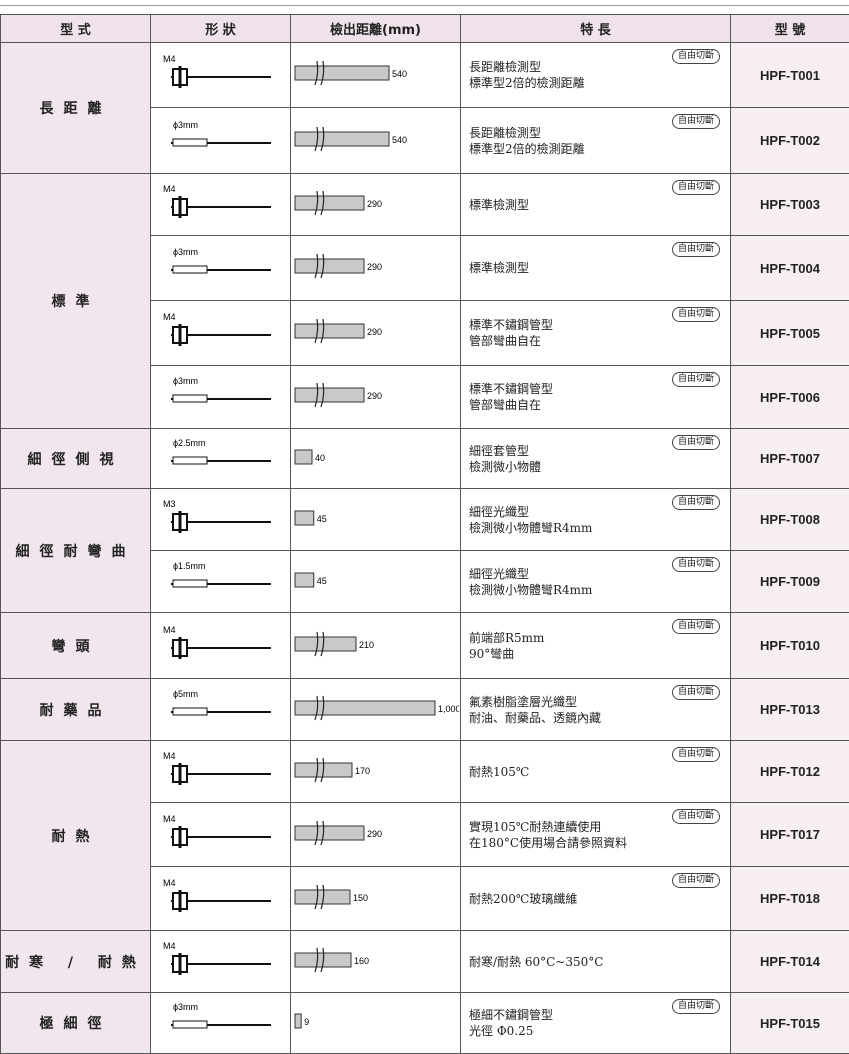 Image resolution: width=849 pixels, height=1054 pixels. I want to click on feature-cell: 耐熱200℃玻璃纖維自由切斷, so click(596, 899).